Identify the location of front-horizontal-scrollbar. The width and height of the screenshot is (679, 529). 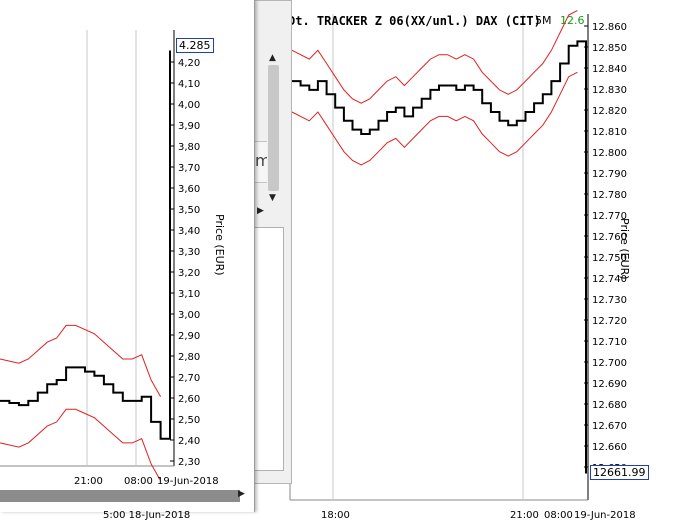
(120, 496).